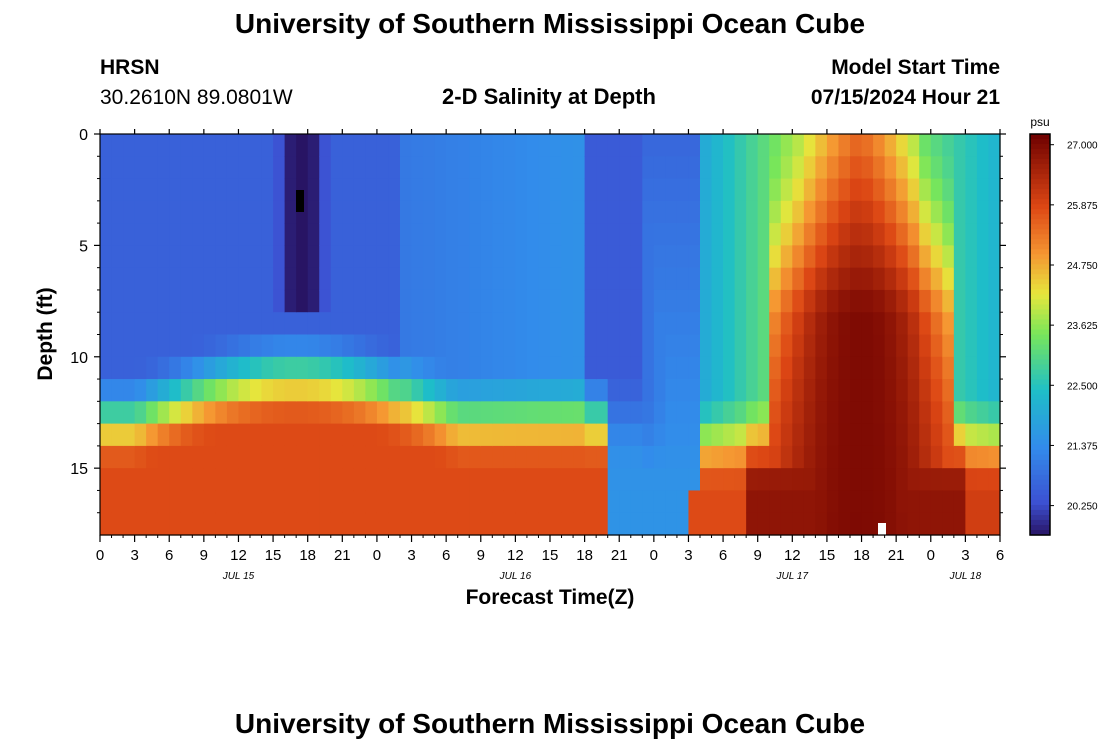  What do you see at coordinates (307, 555) in the screenshot?
I see `x-tick-label: 18` at bounding box center [307, 555].